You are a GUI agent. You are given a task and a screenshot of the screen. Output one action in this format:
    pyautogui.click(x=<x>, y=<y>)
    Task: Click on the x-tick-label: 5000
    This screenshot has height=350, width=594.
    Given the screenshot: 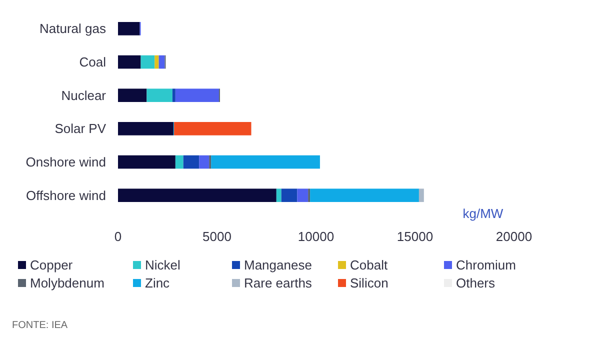 What is the action you would take?
    pyautogui.click(x=217, y=236)
    